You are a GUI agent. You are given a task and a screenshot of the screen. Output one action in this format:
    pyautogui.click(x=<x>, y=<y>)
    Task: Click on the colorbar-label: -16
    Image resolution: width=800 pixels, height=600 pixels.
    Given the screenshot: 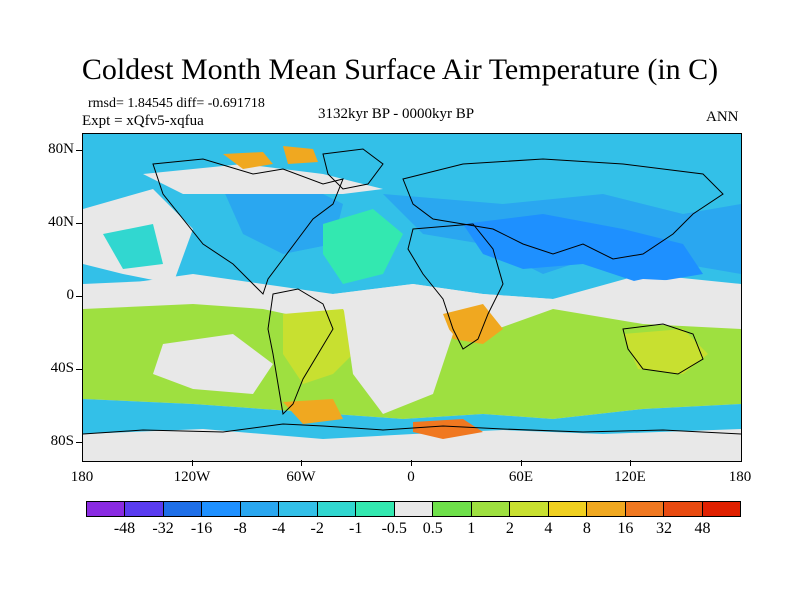 What is the action you would take?
    pyautogui.click(x=201, y=528)
    